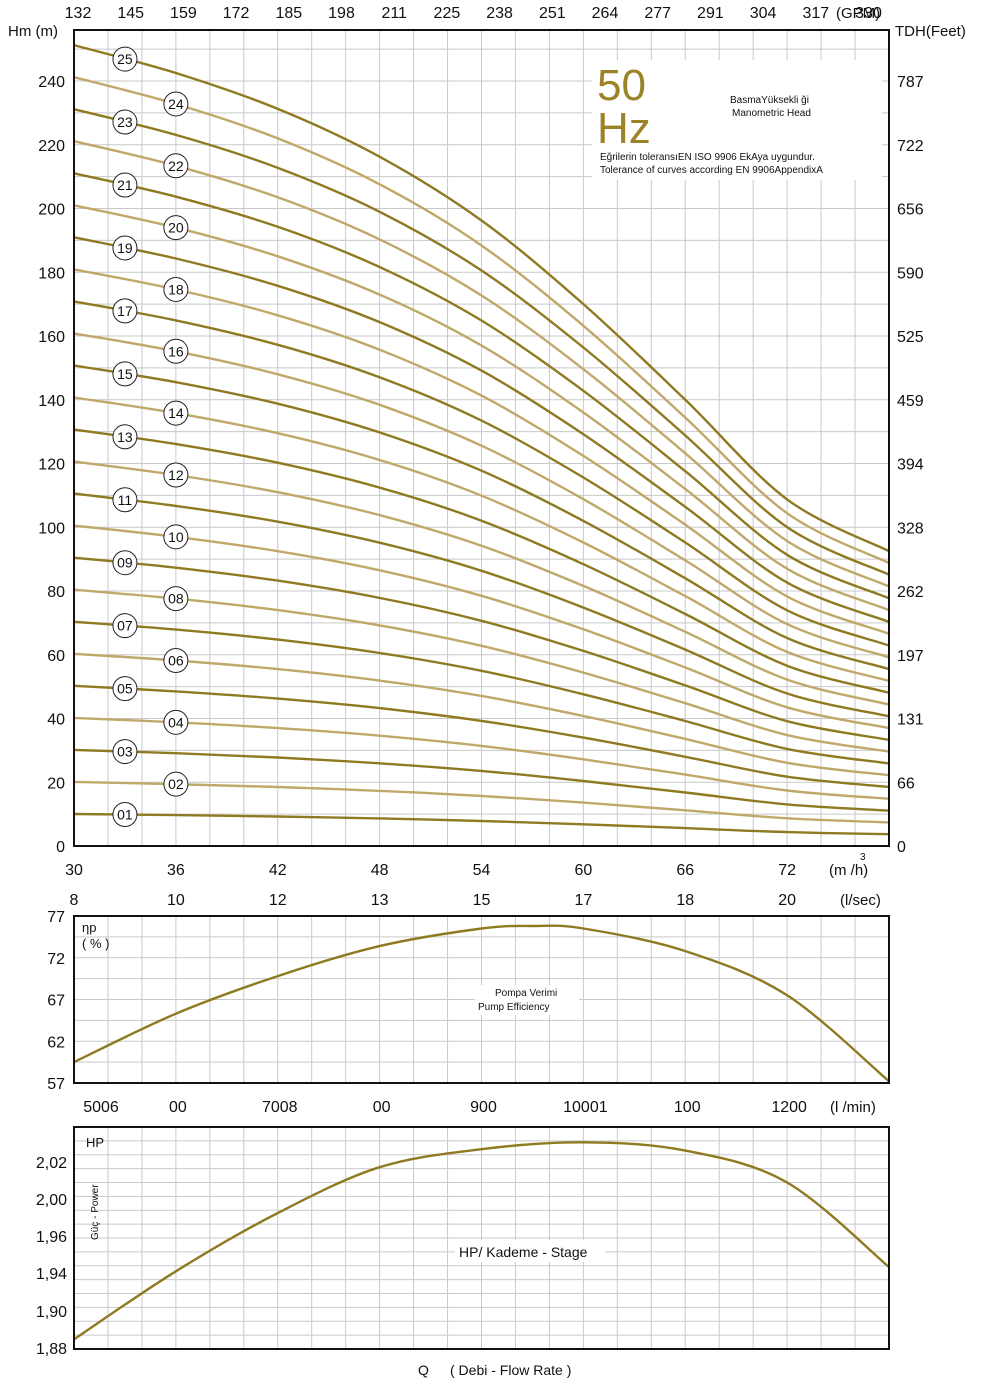  Describe the element at coordinates (56, 917) in the screenshot. I see `efficiency-tick: 77` at that location.